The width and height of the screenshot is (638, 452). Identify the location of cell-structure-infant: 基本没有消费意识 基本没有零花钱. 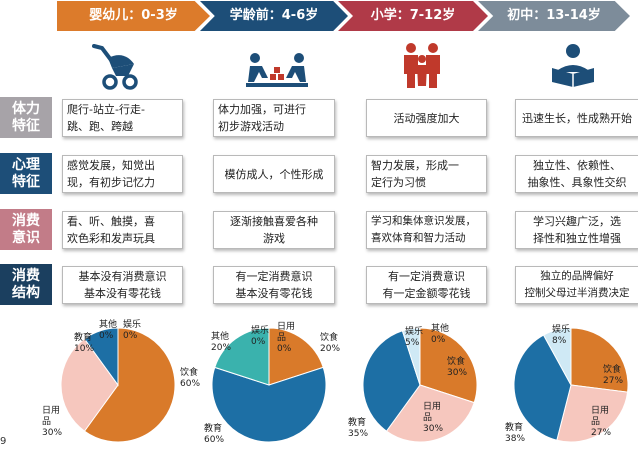
(122, 285).